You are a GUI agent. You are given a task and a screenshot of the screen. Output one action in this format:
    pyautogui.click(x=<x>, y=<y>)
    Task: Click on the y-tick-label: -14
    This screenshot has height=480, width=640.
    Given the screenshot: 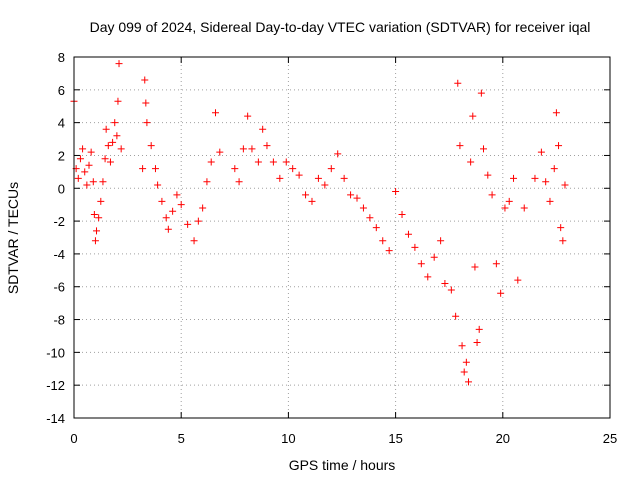 What is the action you would take?
    pyautogui.click(x=55, y=418)
    